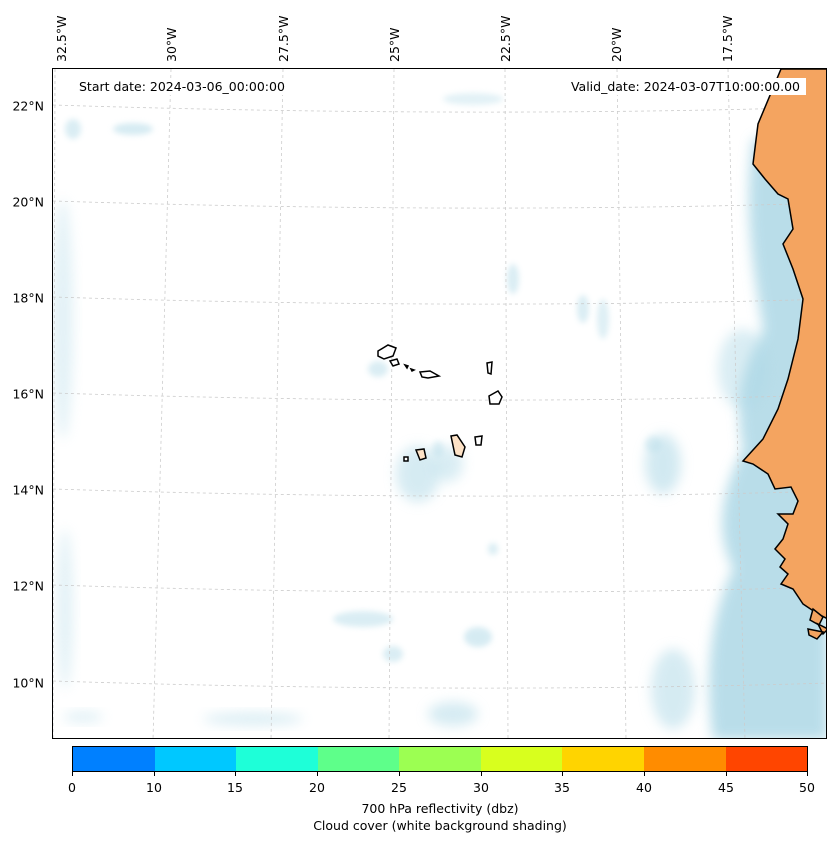 This screenshot has width=837, height=843. I want to click on lat-label-22n: 22°N, so click(28, 106).